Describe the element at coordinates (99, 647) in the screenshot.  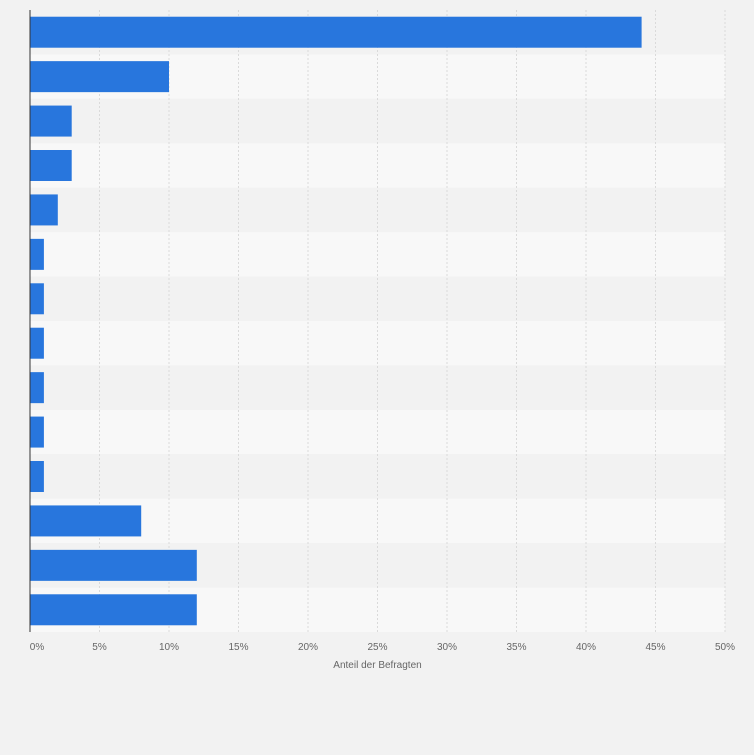
I see `x-tick-label: 5%` at that location.